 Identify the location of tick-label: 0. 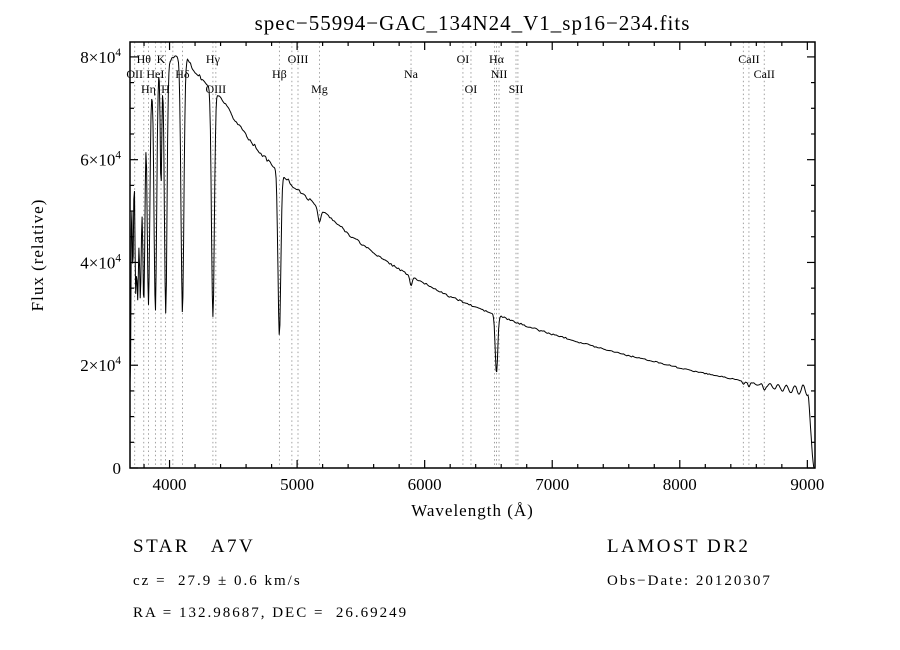
(117, 468).